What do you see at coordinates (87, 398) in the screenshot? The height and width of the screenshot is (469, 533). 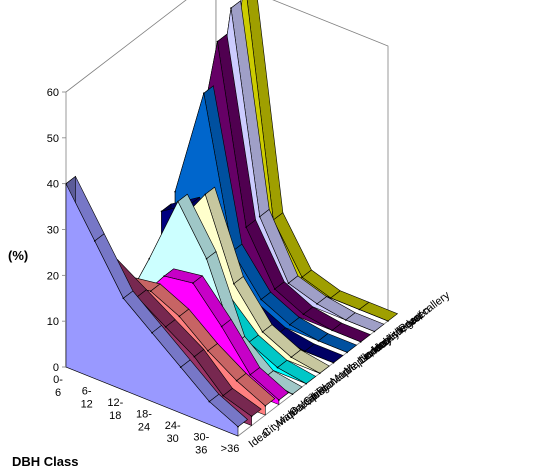 I see `x-tick-label: 6-12` at bounding box center [87, 398].